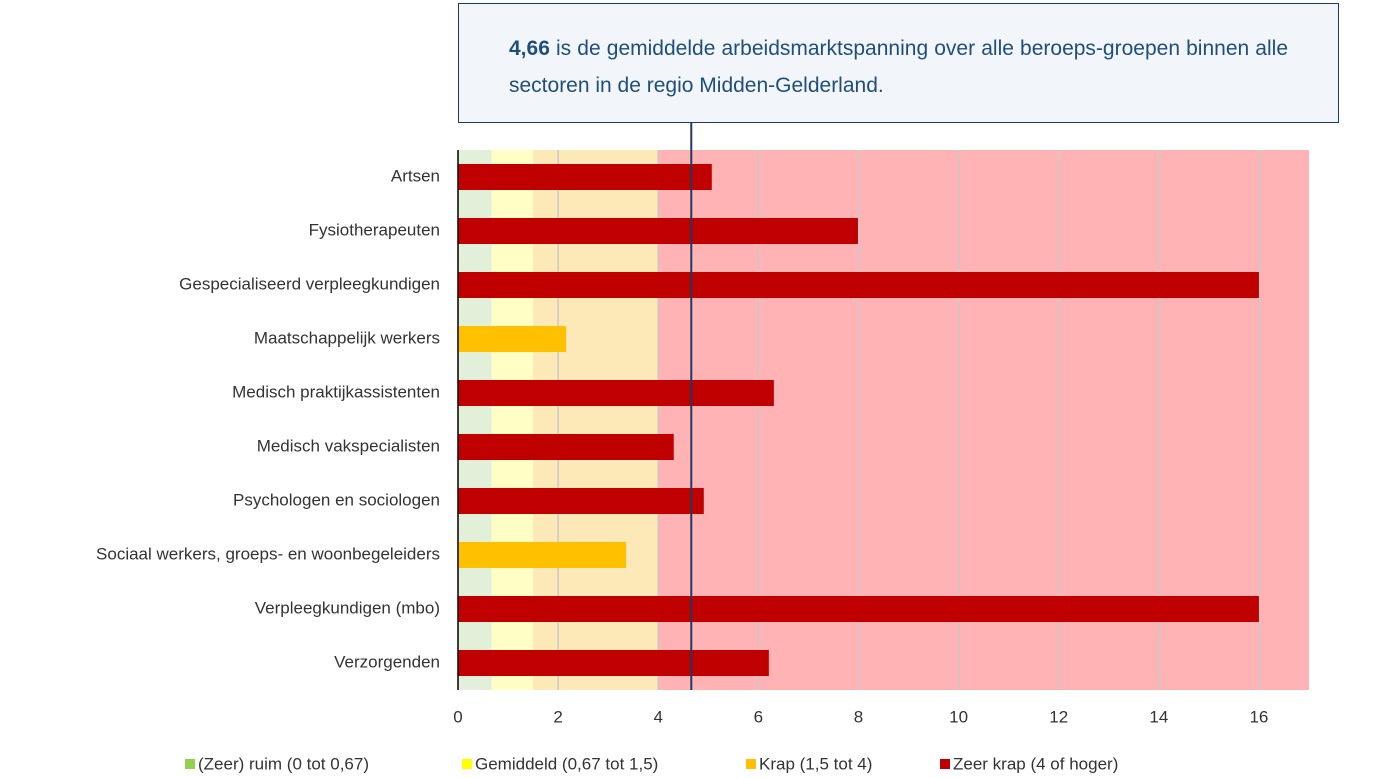  Describe the element at coordinates (815, 763) in the screenshot. I see `legend-label: Krap (1,5 tot 4)` at that location.